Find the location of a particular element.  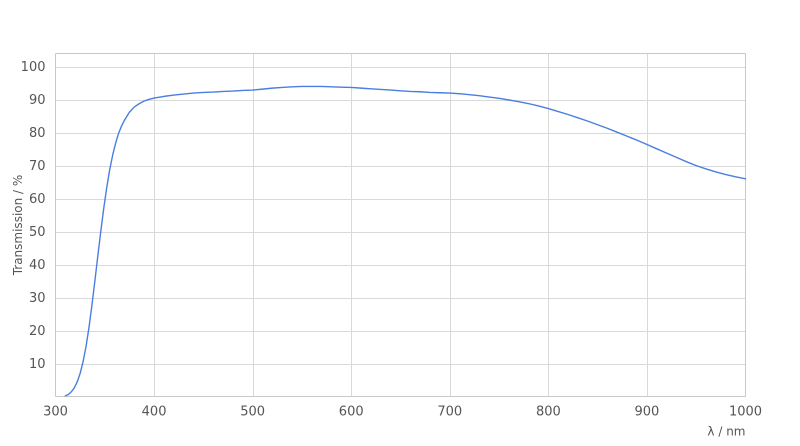

x-tick-label: 300 is located at coordinates (55, 412).